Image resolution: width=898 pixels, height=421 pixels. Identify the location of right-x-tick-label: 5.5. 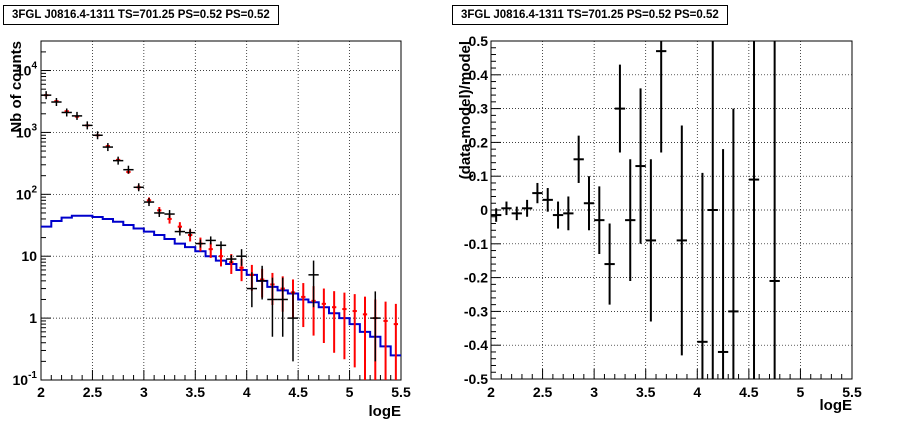
(852, 392).